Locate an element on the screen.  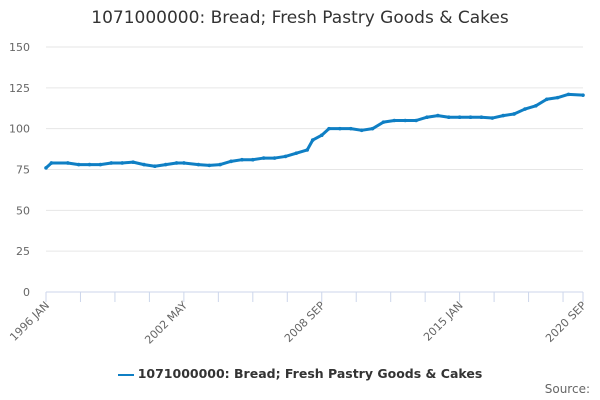
x-tick-label: 2008 SEP is located at coordinates (305, 322).